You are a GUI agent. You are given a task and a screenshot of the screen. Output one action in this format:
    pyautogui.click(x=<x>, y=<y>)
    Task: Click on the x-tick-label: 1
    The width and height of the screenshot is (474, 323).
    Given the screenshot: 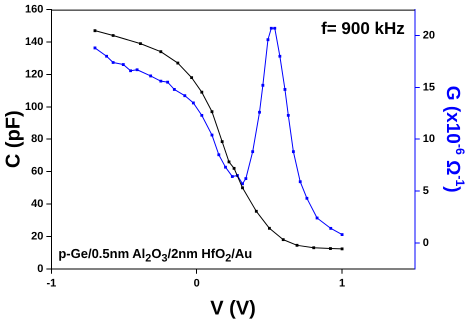 What is the action you would take?
    pyautogui.click(x=342, y=283)
    